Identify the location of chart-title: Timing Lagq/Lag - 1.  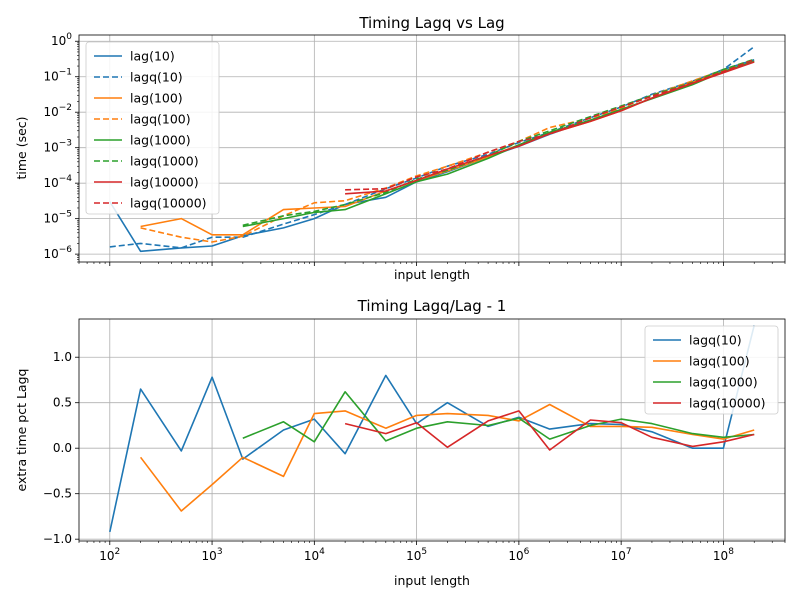
(432, 306).